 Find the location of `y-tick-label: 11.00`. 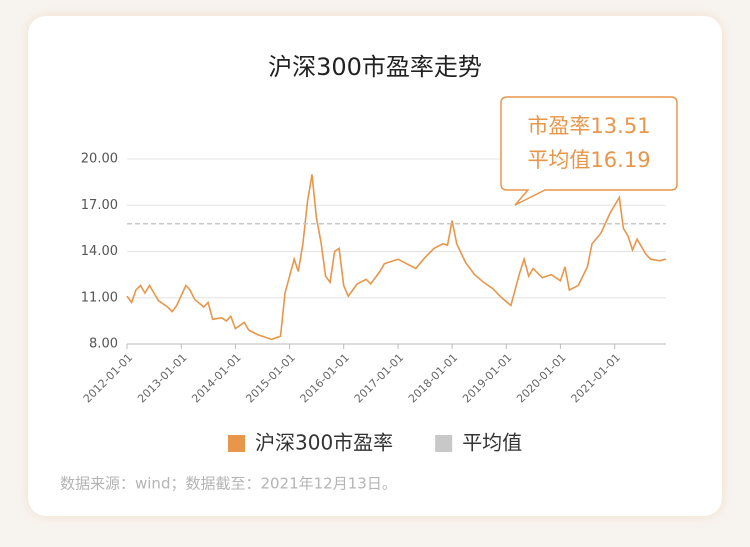

y-tick-label: 11.00 is located at coordinates (99, 297).